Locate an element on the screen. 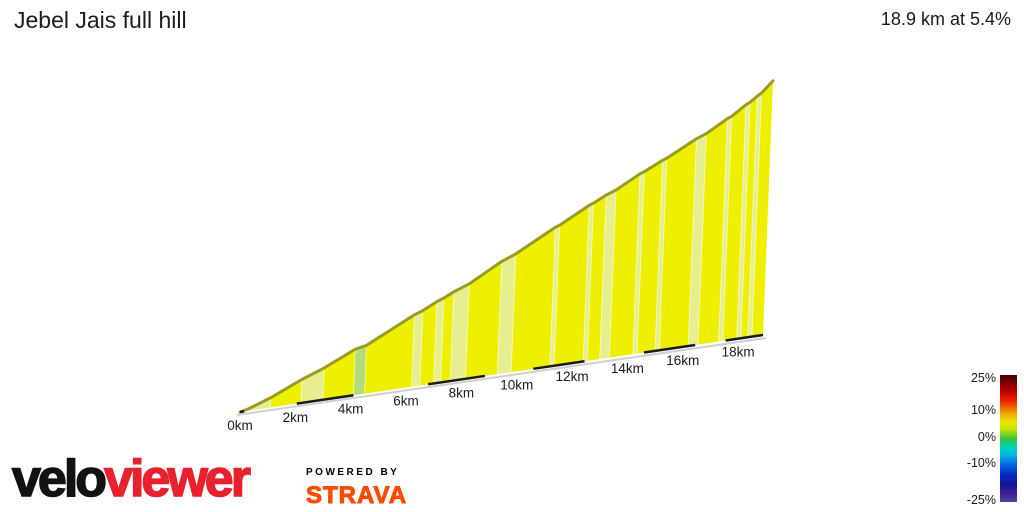 This screenshot has width=1024, height=512. climb-summary: 18.9 km at 5.4% is located at coordinates (945, 19).